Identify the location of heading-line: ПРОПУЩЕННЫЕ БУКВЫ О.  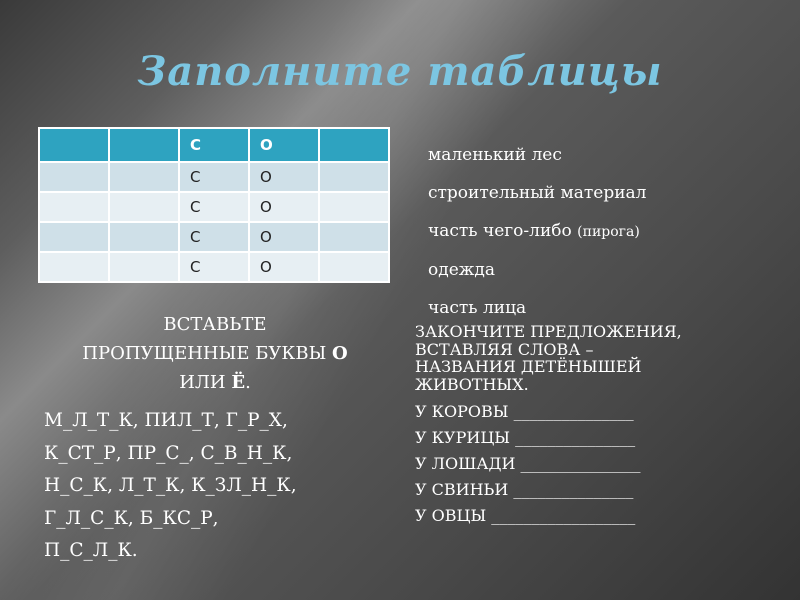
(215, 353).